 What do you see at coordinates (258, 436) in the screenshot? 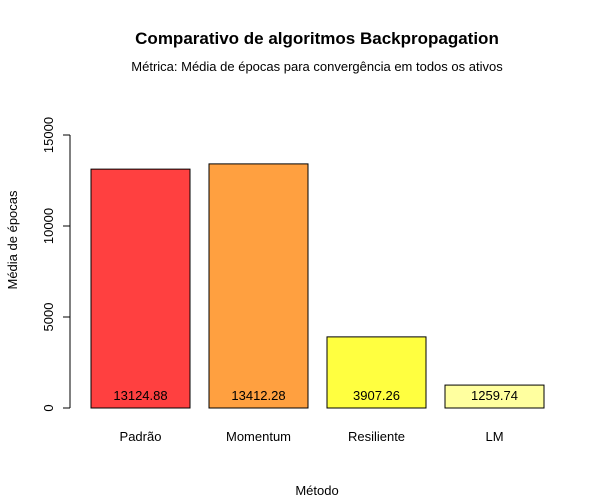
I see `x-category-label: Momentum` at bounding box center [258, 436].